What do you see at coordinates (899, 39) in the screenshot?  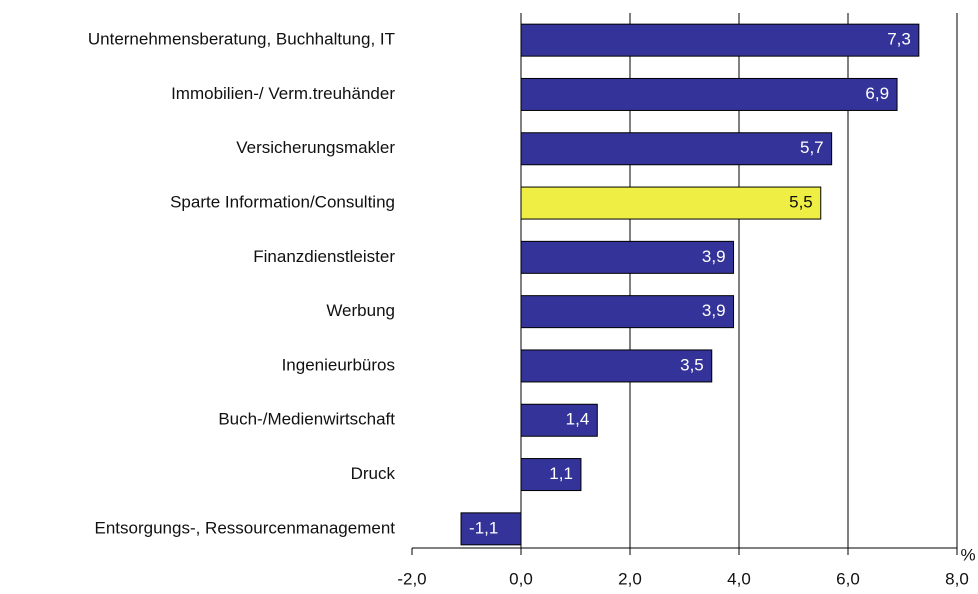 I see `value-label: 7,3` at bounding box center [899, 39].